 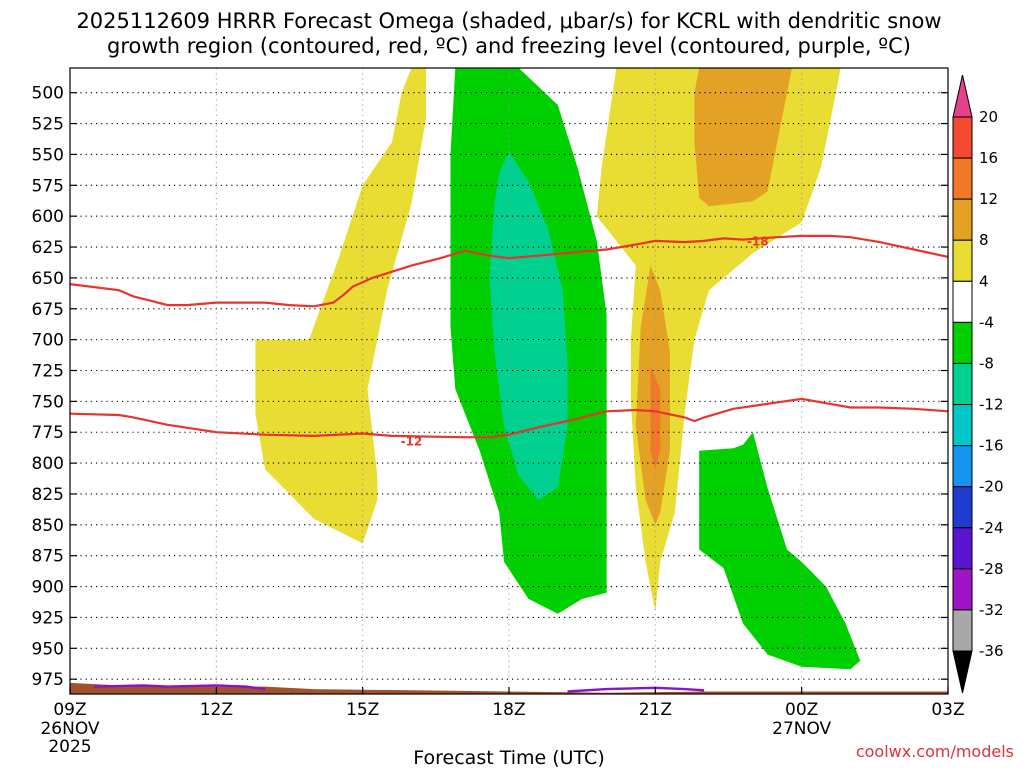 What do you see at coordinates (758, 241) in the screenshot?
I see `dgz-contour-label-0: -18` at bounding box center [758, 241].